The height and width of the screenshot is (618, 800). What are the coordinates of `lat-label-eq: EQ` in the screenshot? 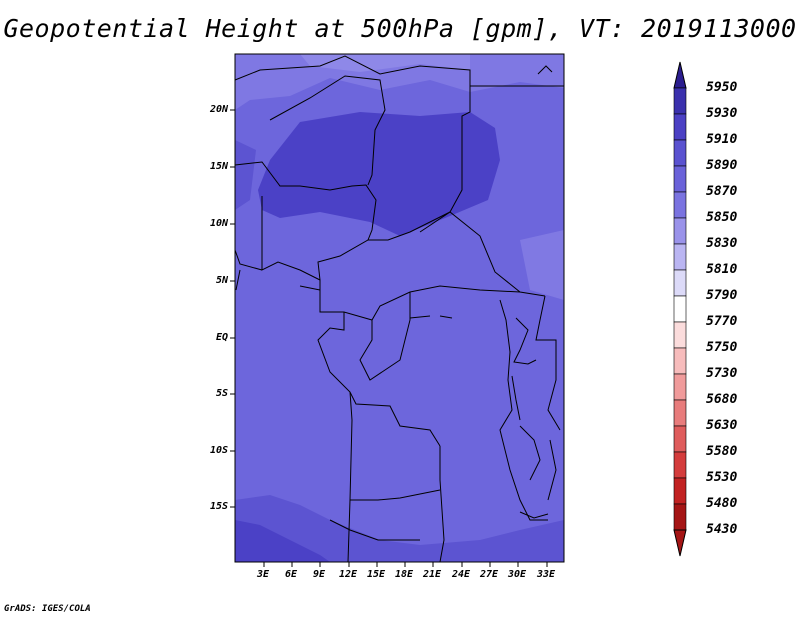 It's located at (221, 337).